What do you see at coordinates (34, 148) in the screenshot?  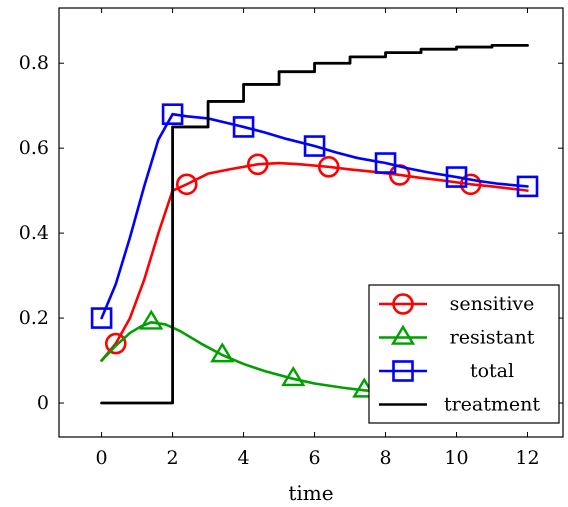 I see `y-tick-label: 0.6` at bounding box center [34, 148].